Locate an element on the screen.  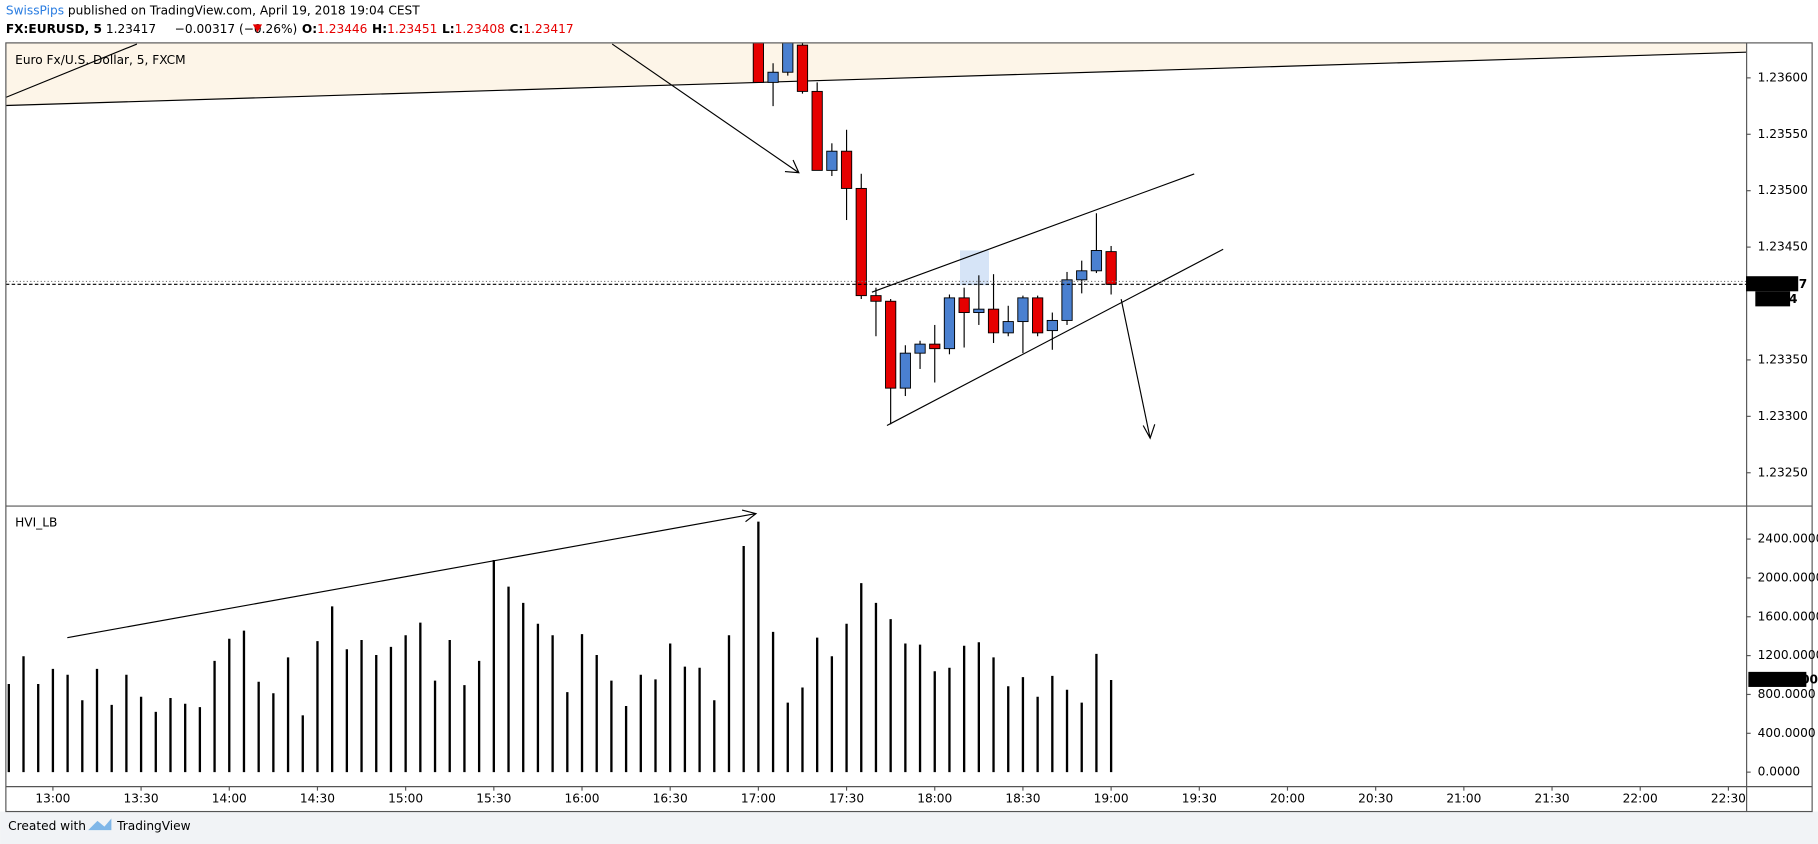
y-tick-label: 2400.0000 is located at coordinates (1788, 539).